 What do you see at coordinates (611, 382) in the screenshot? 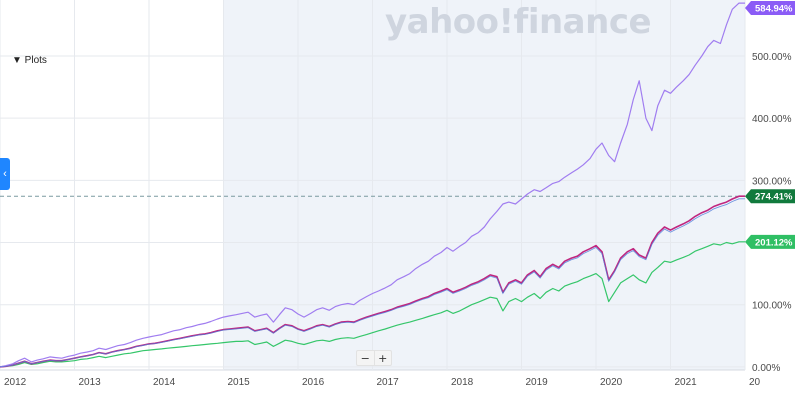
I see `x-tick-label: 2020` at bounding box center [611, 382].